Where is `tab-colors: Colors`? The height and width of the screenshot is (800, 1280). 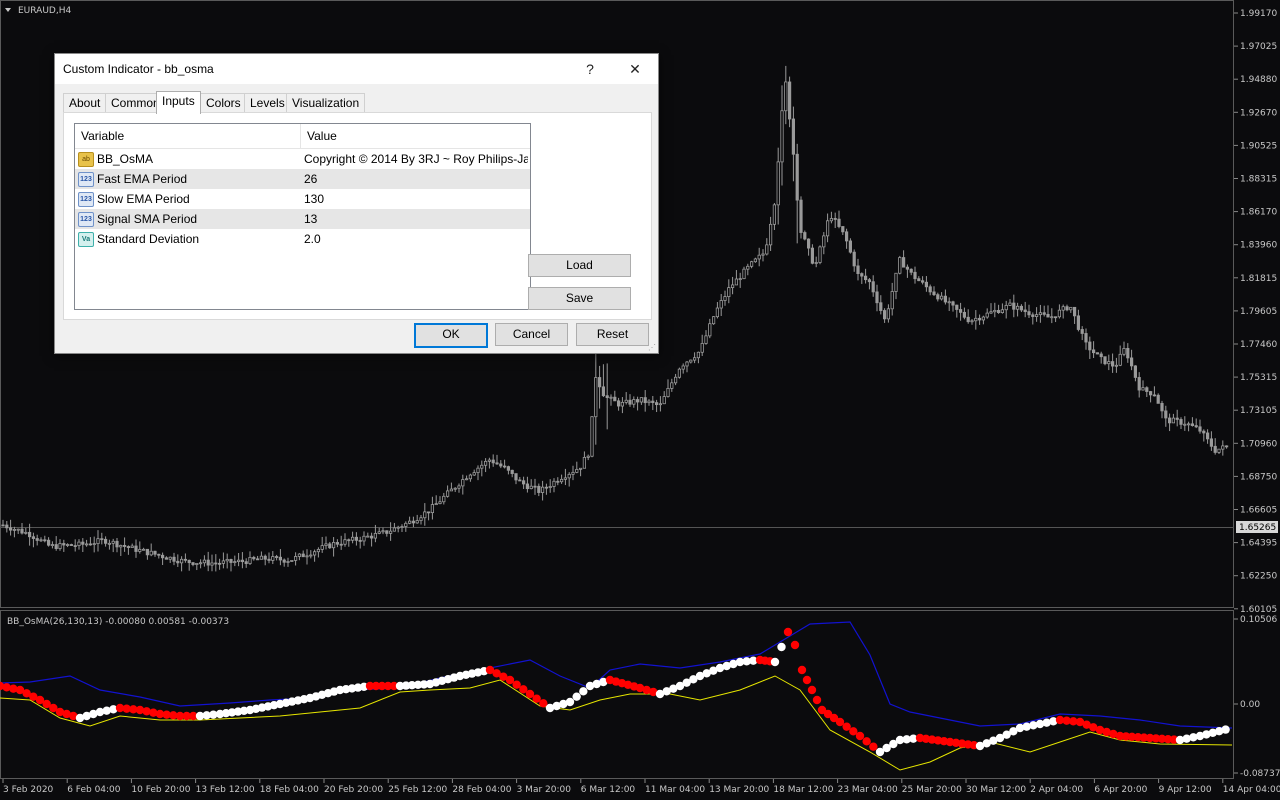
tab-colors: Colors is located at coordinates (223, 103).